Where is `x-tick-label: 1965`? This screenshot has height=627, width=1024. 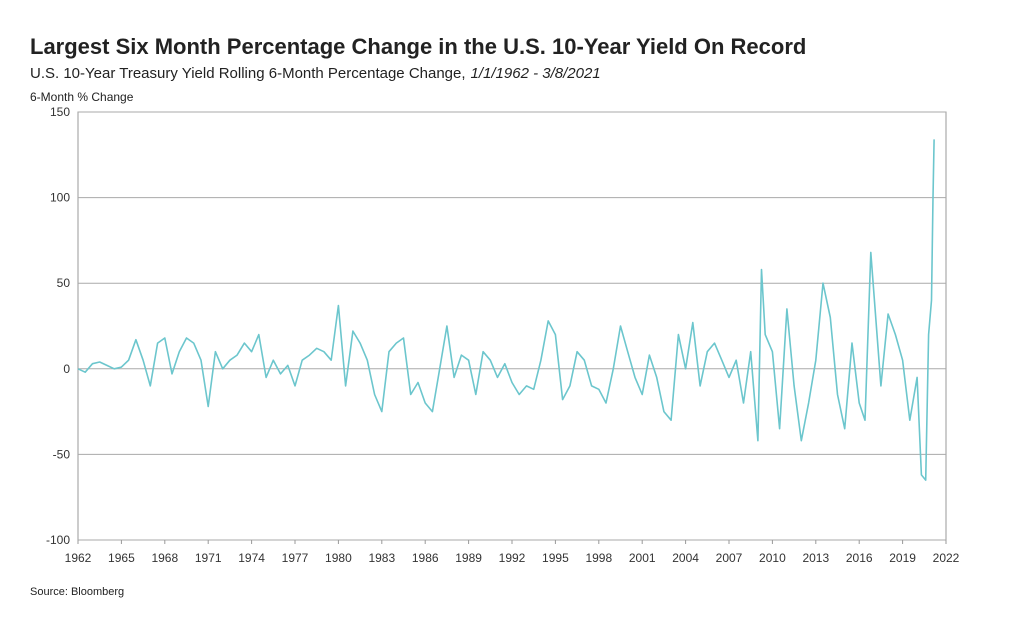
x-tick-label: 1965 is located at coordinates (121, 558).